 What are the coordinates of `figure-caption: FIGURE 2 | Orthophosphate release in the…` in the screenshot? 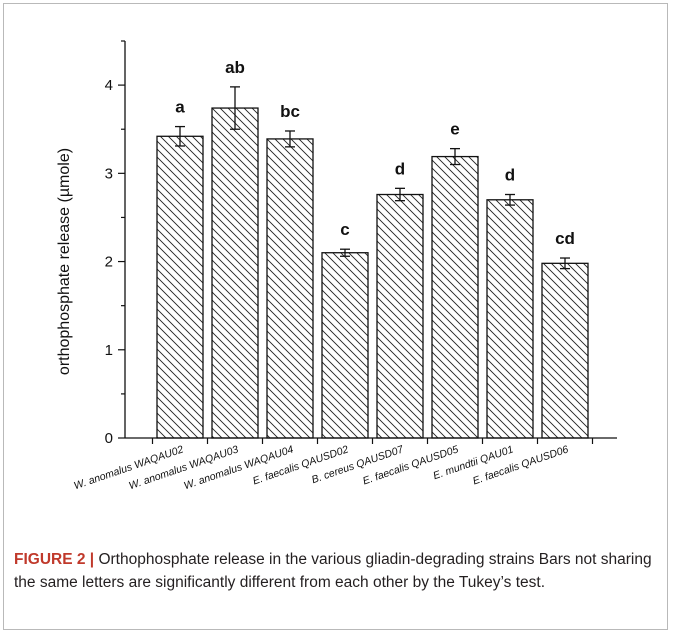 It's located at (338, 571).